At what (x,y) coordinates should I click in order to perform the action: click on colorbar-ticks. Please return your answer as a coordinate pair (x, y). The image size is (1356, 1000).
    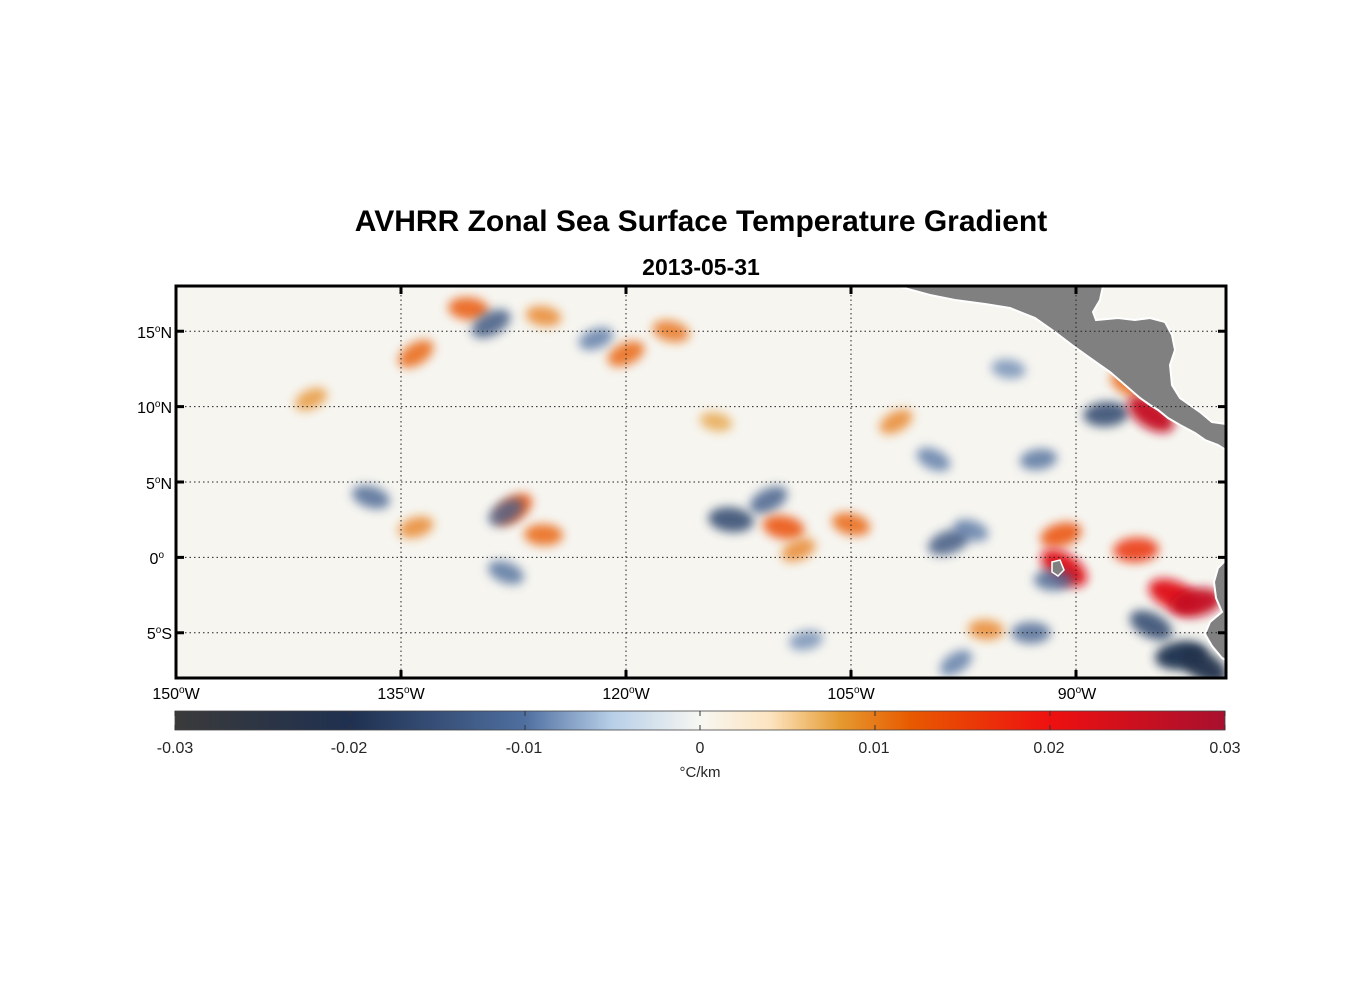
    Looking at the image, I should click on (700, 720).